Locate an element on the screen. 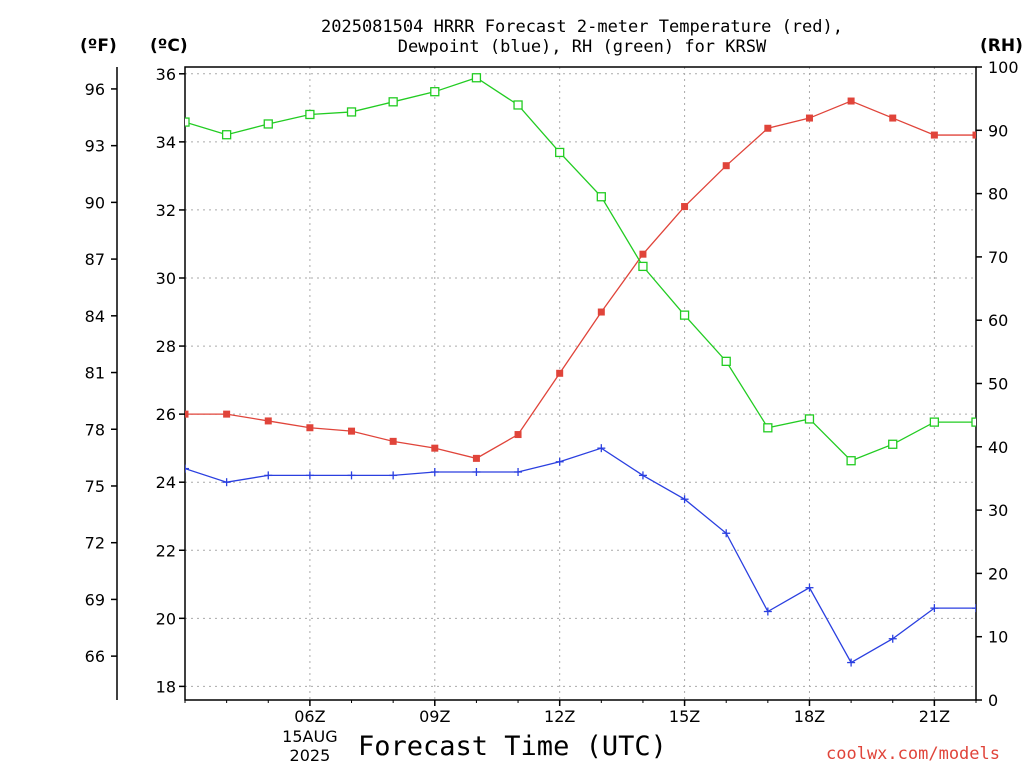  x-axis-label: Forecast Time (UTC) is located at coordinates (512, 746).